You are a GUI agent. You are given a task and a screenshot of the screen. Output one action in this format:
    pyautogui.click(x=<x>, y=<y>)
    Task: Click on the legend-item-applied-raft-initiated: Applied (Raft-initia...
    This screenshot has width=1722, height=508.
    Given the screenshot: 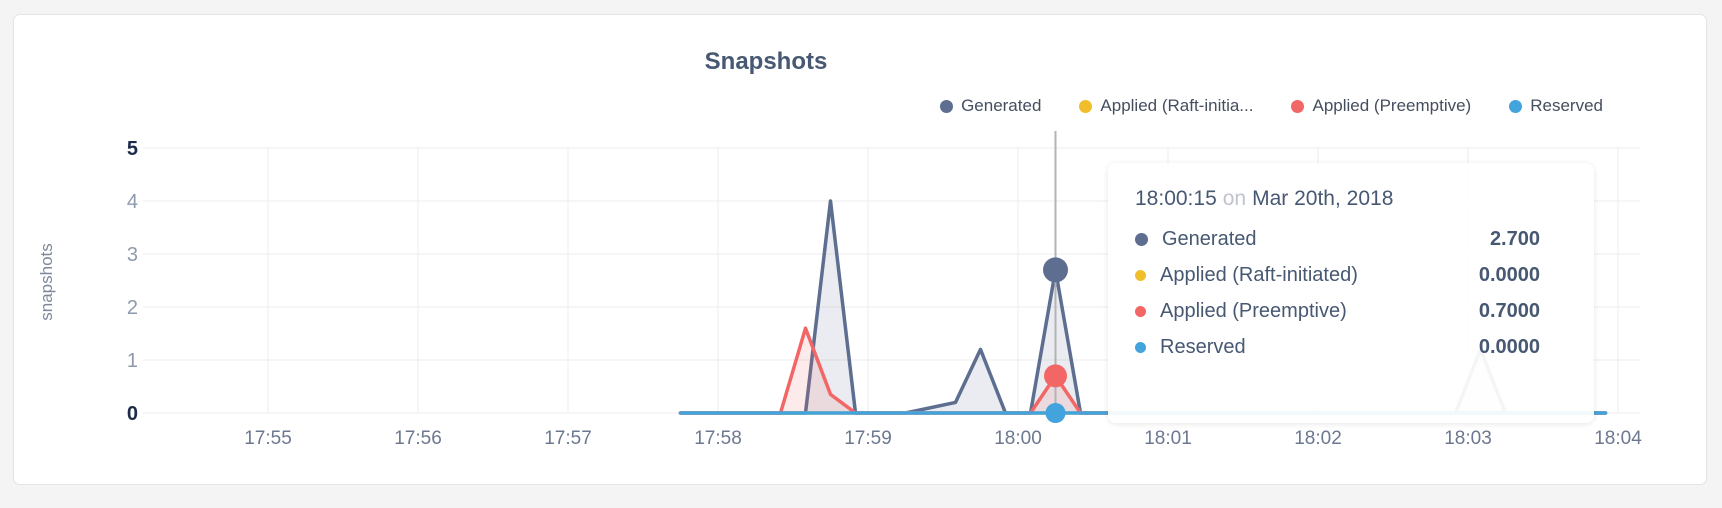 What is the action you would take?
    pyautogui.click(x=1166, y=106)
    